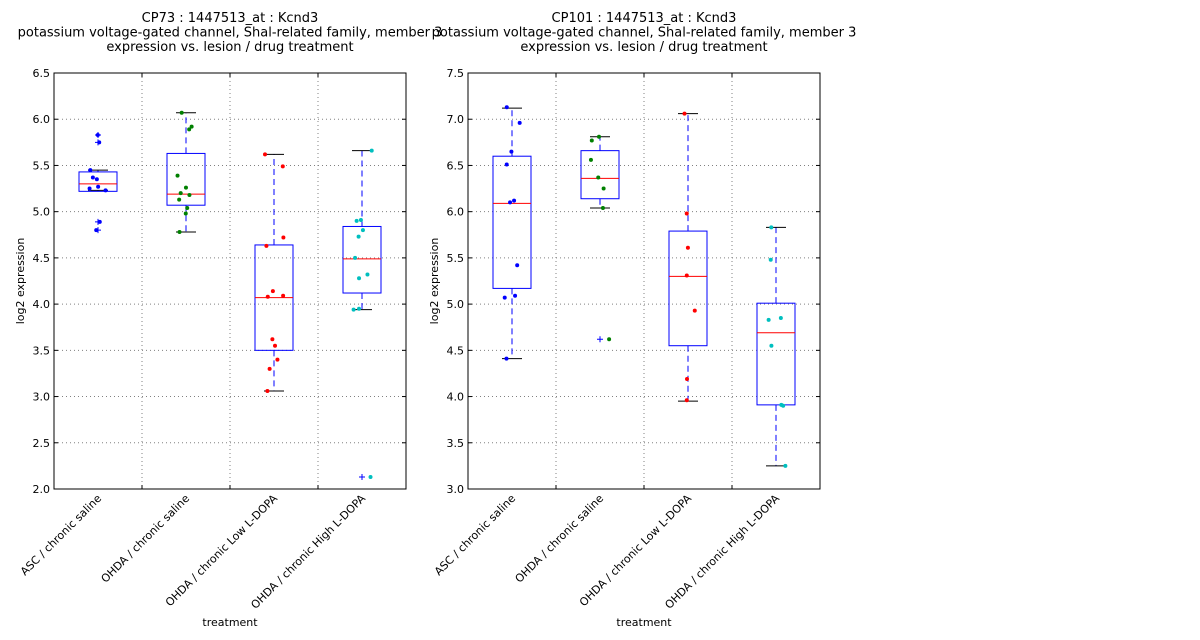  I want to click on y-tick-label: 6.5, so click(456, 165).